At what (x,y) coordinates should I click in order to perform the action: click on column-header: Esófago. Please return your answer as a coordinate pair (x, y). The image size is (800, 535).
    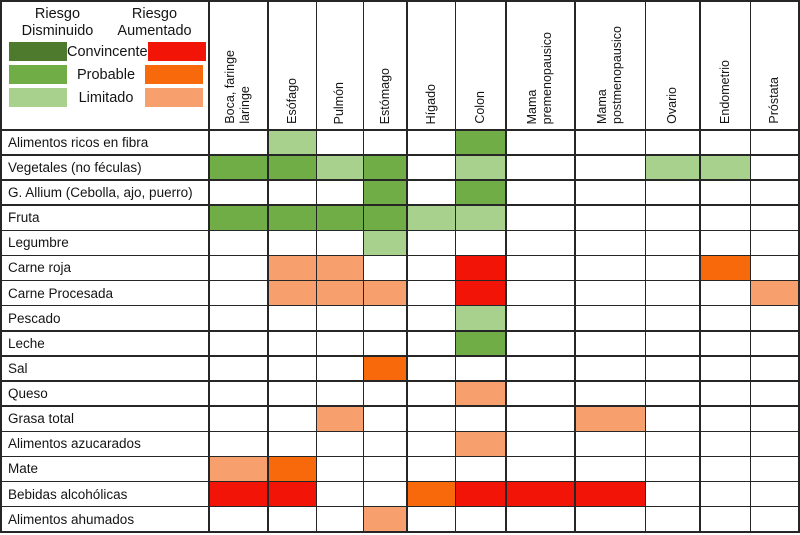
    Looking at the image, I should click on (292, 65).